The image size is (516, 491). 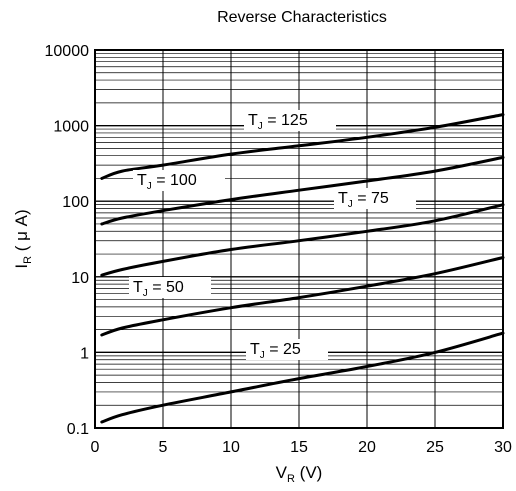 What do you see at coordinates (367, 447) in the screenshot?
I see `x-tick-label: 20` at bounding box center [367, 447].